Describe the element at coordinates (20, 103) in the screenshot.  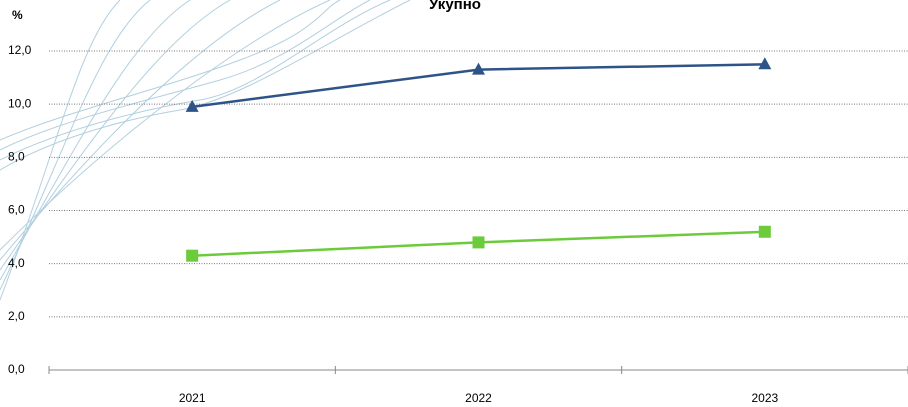
I see `y-tick-label: 10,0` at that location.